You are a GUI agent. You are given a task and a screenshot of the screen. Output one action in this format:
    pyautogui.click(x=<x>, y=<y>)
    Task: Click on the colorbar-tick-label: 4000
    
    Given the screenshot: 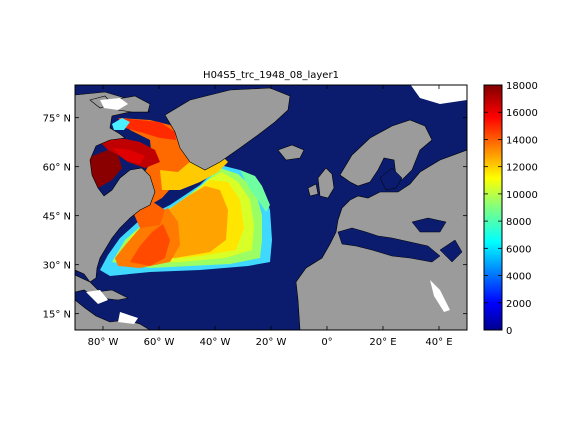 What is the action you would take?
    pyautogui.click(x=518, y=277)
    